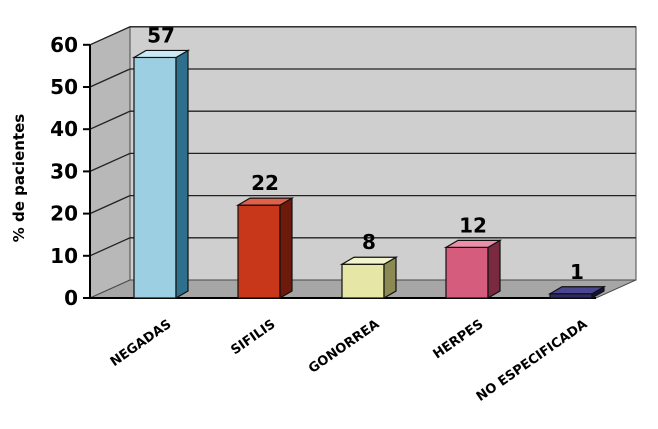  Describe the element at coordinates (141, 343) in the screenshot. I see `x-tick-label: NEGADAS` at that location.